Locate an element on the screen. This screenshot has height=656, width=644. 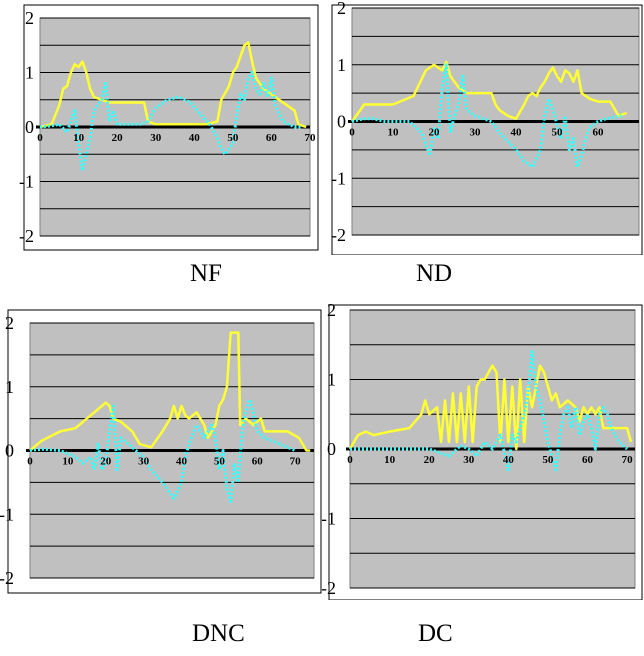
caption-nf: NF is located at coordinates (206, 273).